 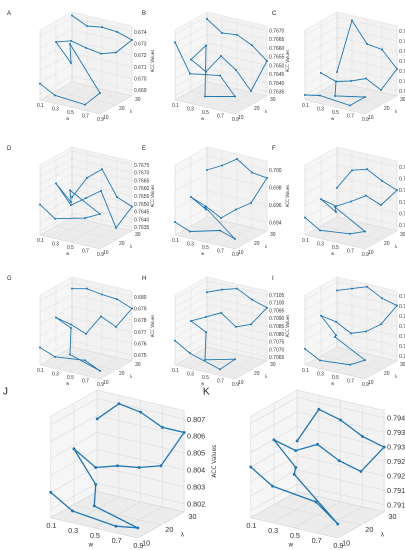 I want to click on y-axis-title: λ, so click(x=131, y=111).